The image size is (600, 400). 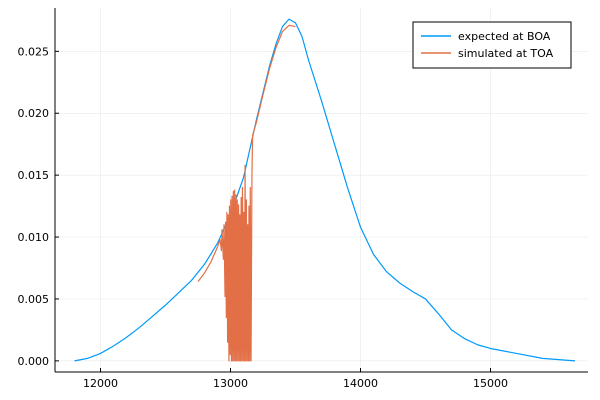 I want to click on legend-label-2: simulated at TOA, so click(x=506, y=53).